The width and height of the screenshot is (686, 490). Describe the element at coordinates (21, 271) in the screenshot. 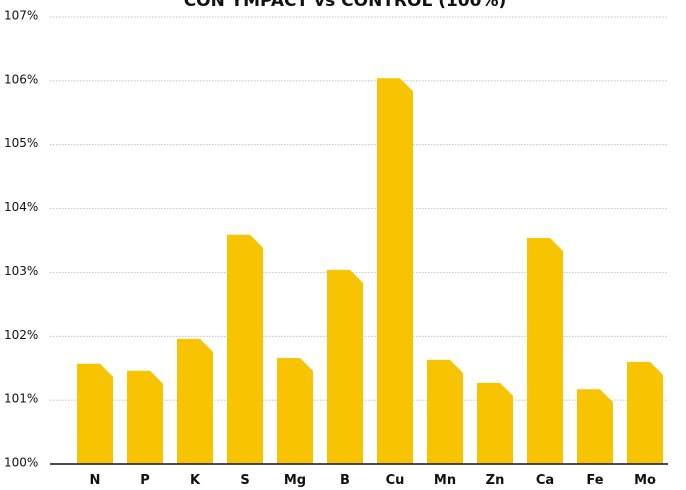

I see `y-tick-label: 103%` at that location.